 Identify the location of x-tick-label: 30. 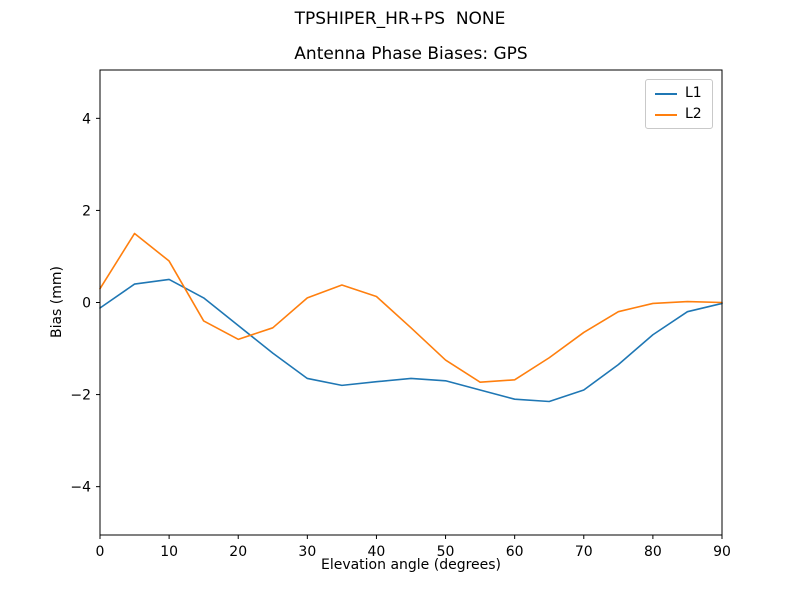
(307, 552).